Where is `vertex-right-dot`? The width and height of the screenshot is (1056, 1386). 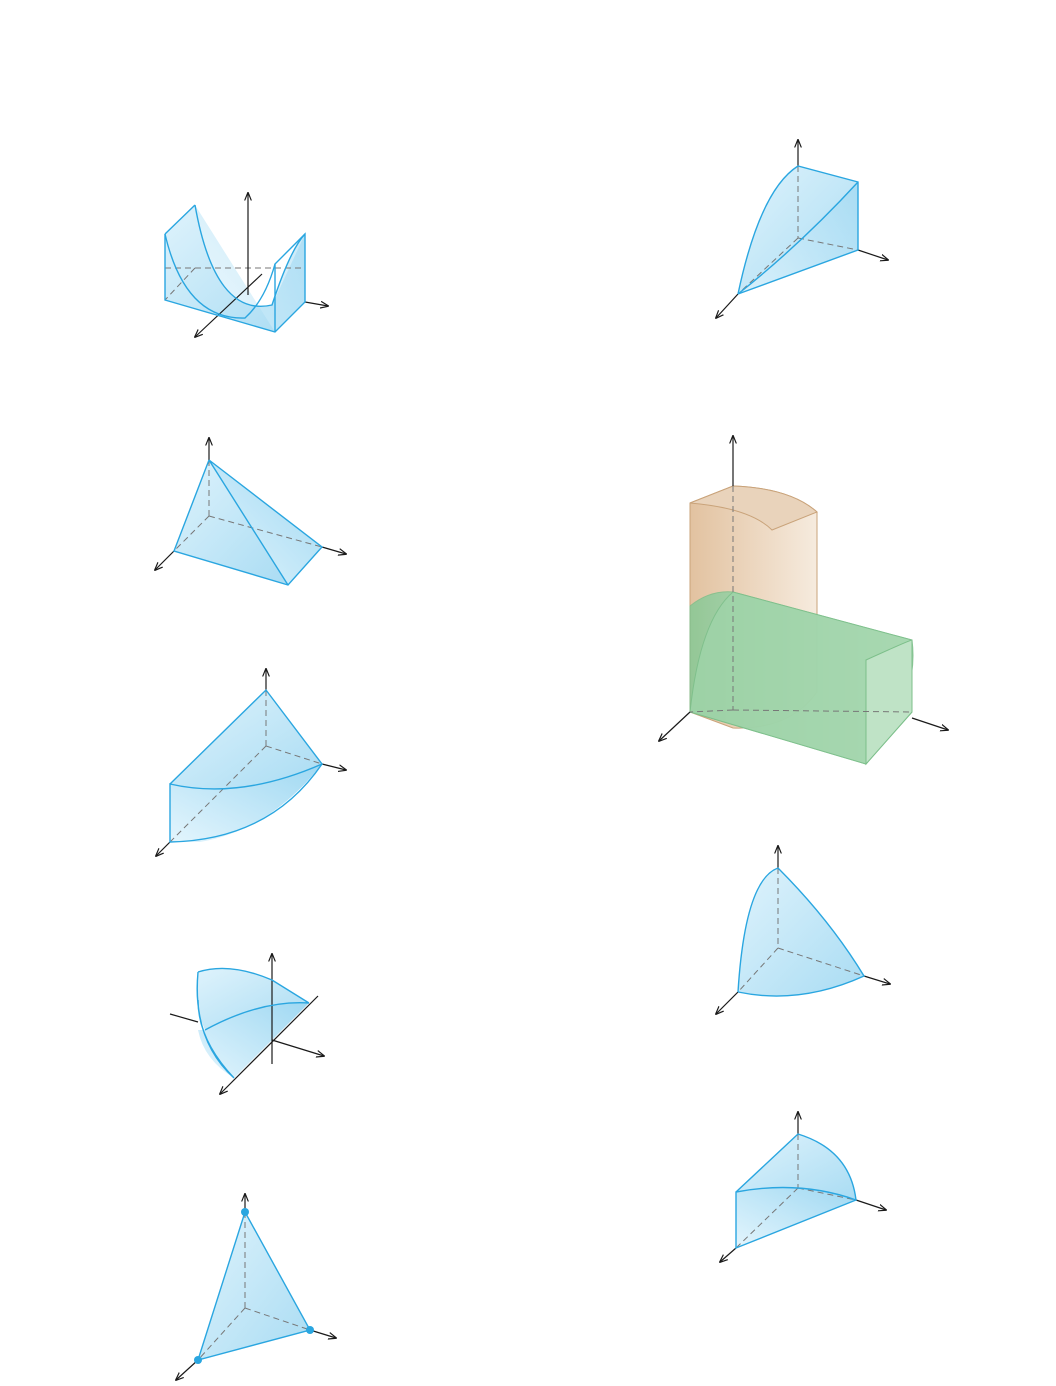 vertex-right-dot is located at coordinates (310, 1330).